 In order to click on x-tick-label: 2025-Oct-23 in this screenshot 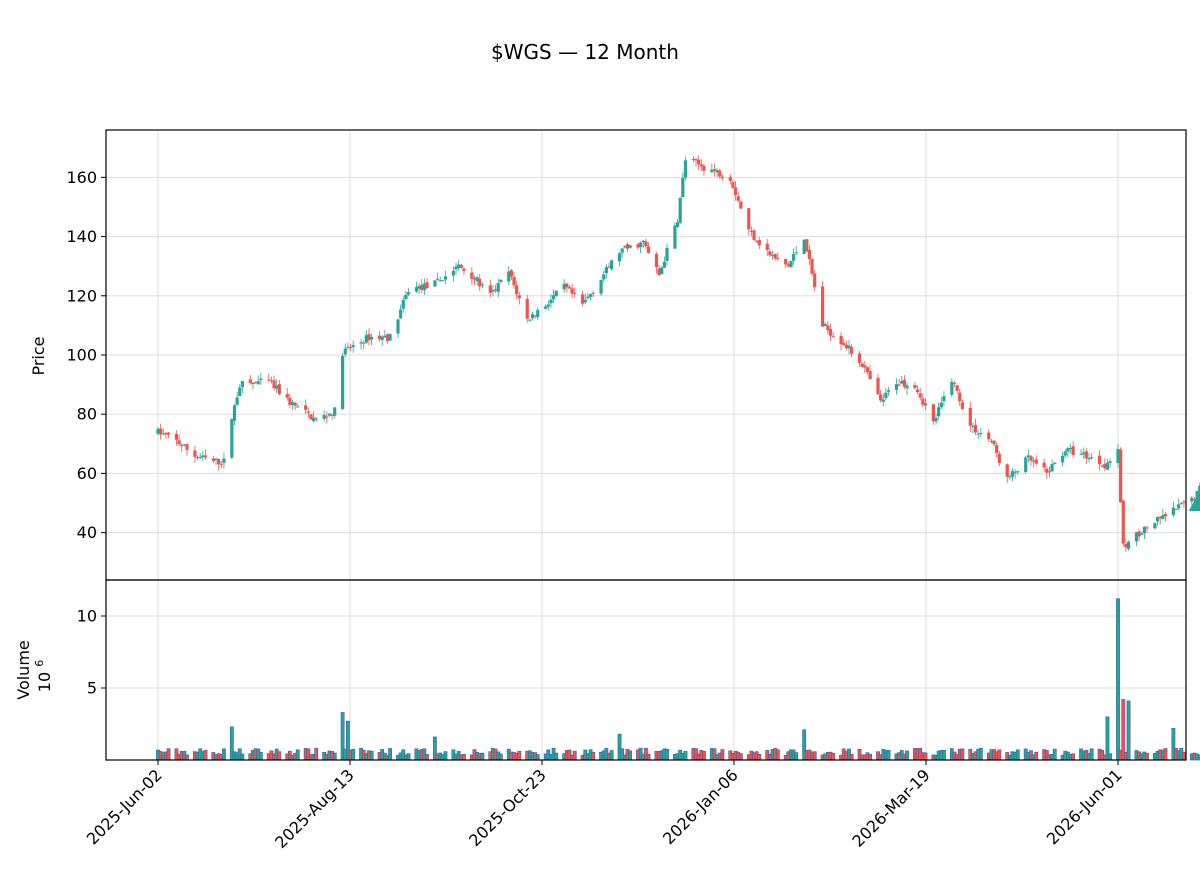, I will do `click(507, 807)`.